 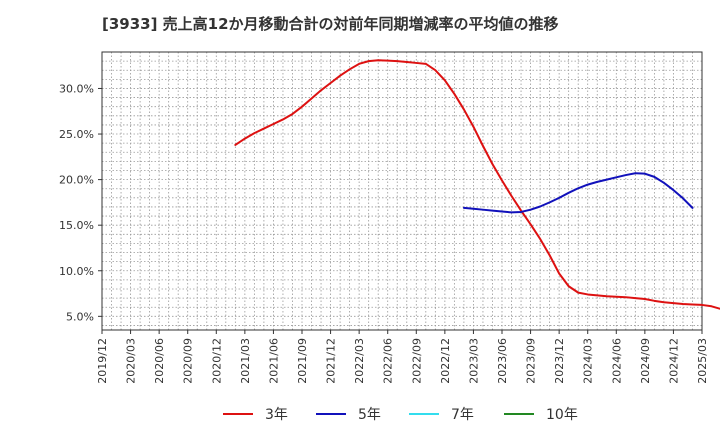 What do you see at coordinates (302, 361) in the screenshot?
I see `x-tick-label: 2021/09` at bounding box center [302, 361].